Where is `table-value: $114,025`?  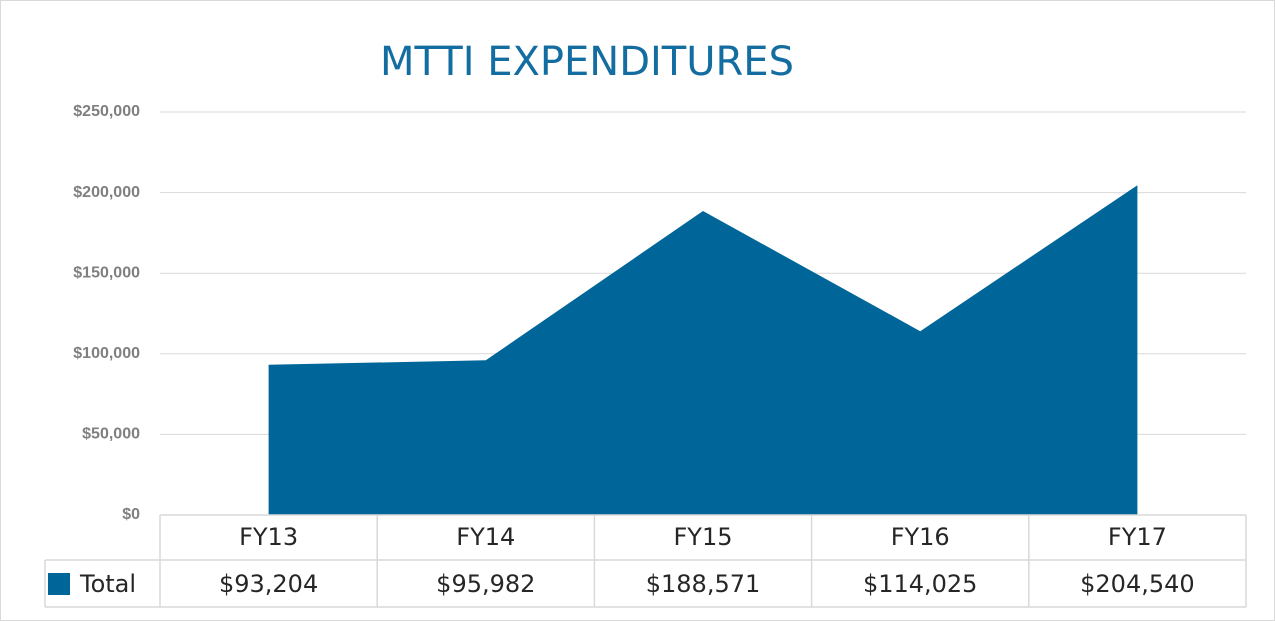
table-value: $114,025 is located at coordinates (920, 584).